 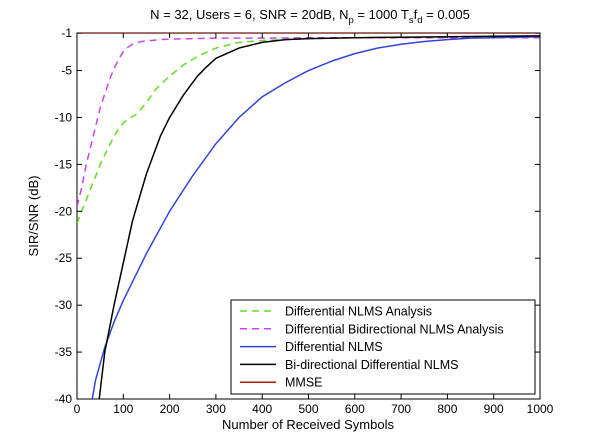 What do you see at coordinates (381, 14) in the screenshot?
I see `chart-title-part2: = 1000 T` at bounding box center [381, 14].